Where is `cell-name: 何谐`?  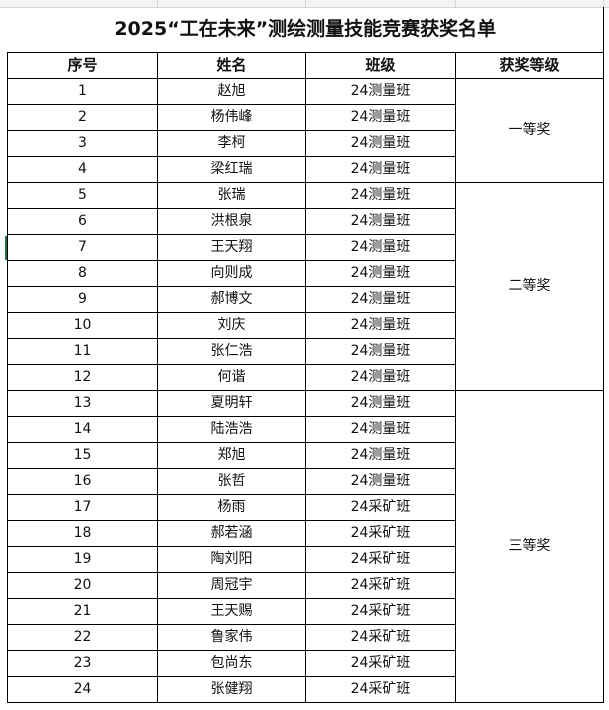 cell-name: 何谐 is located at coordinates (231, 377).